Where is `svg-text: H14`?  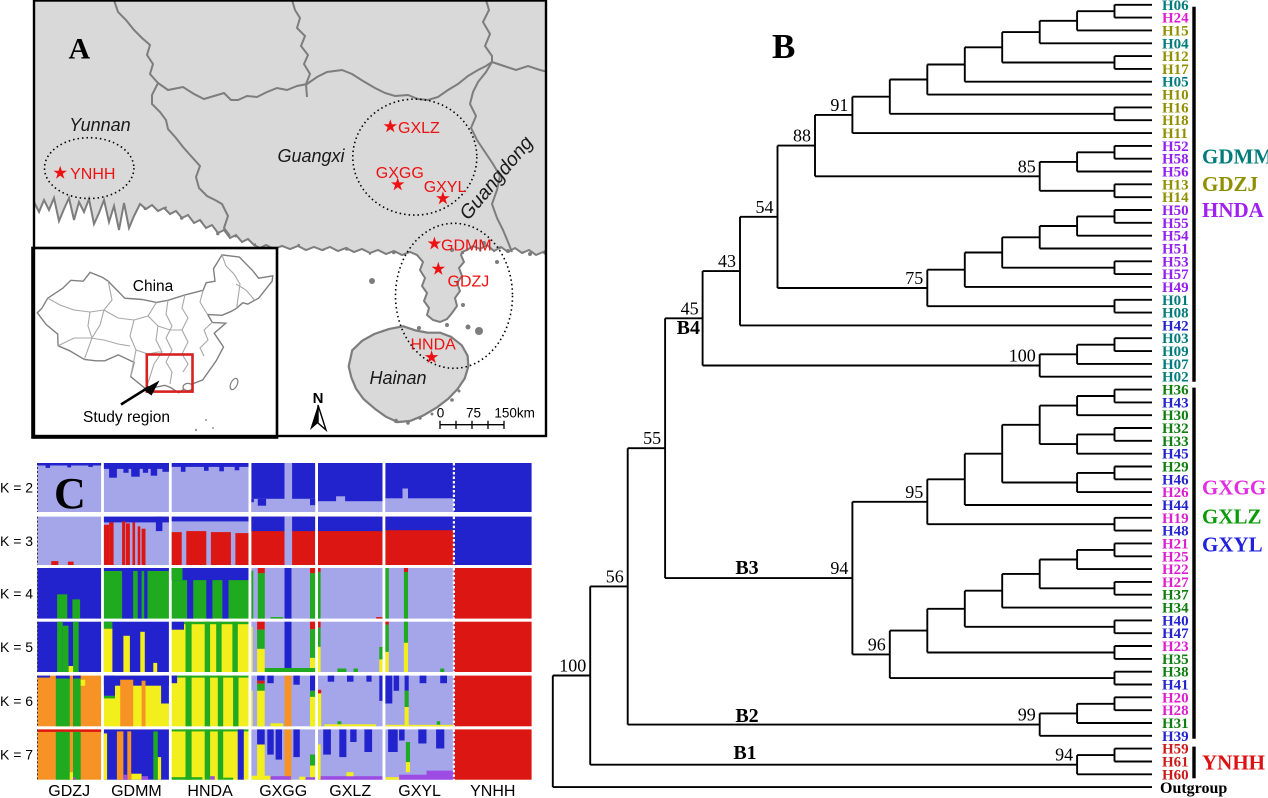
svg-text: H14 is located at coordinates (1175, 198).